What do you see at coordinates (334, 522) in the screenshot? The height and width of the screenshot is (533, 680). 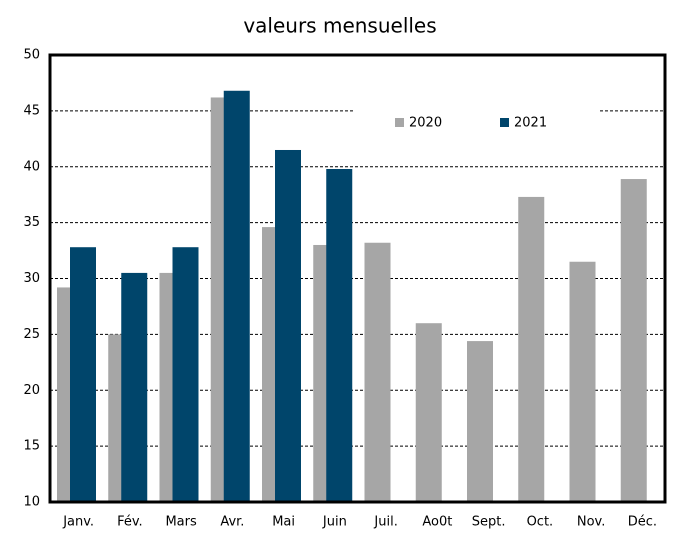 I see `x-tick-label: Juin` at bounding box center [334, 522].